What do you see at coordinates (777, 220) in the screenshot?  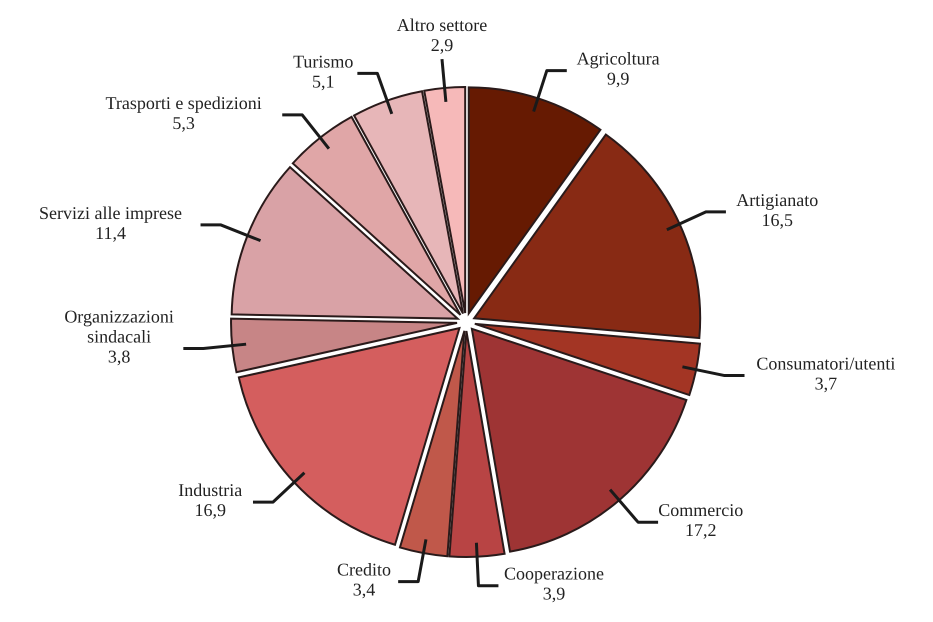 I see `data-label: 16,5` at bounding box center [777, 220].